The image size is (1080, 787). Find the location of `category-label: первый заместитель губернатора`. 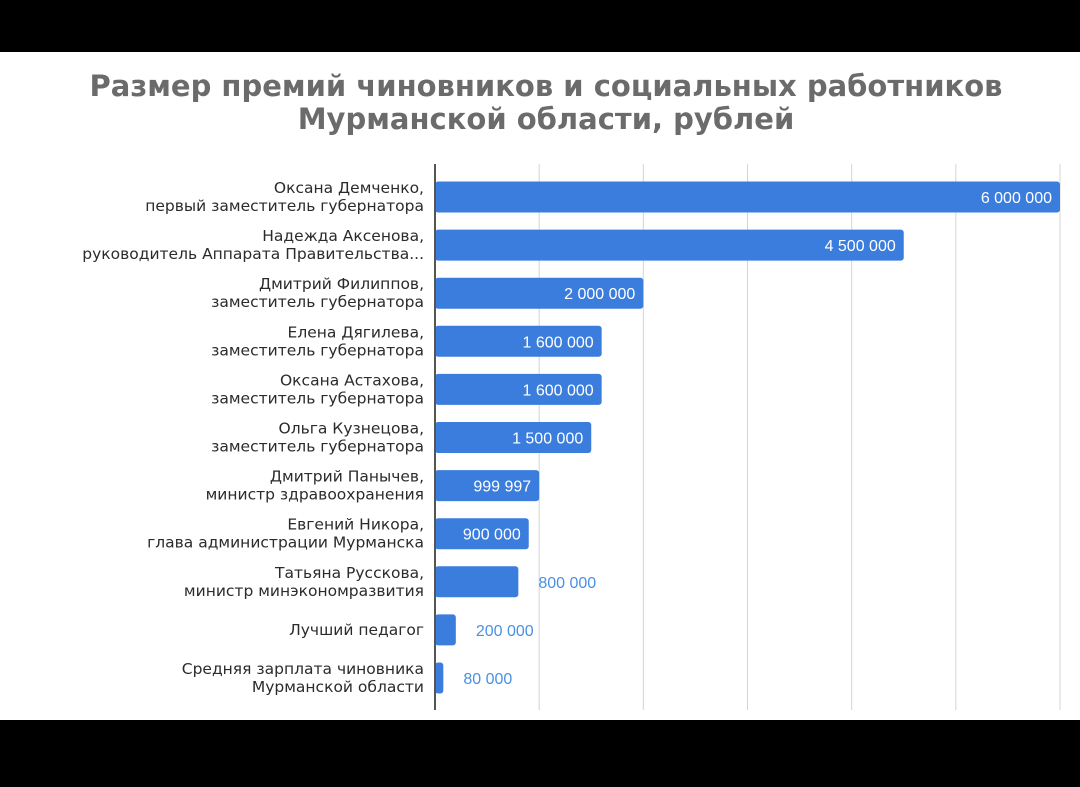

category-label: первый заместитель губернатора is located at coordinates (284, 206).